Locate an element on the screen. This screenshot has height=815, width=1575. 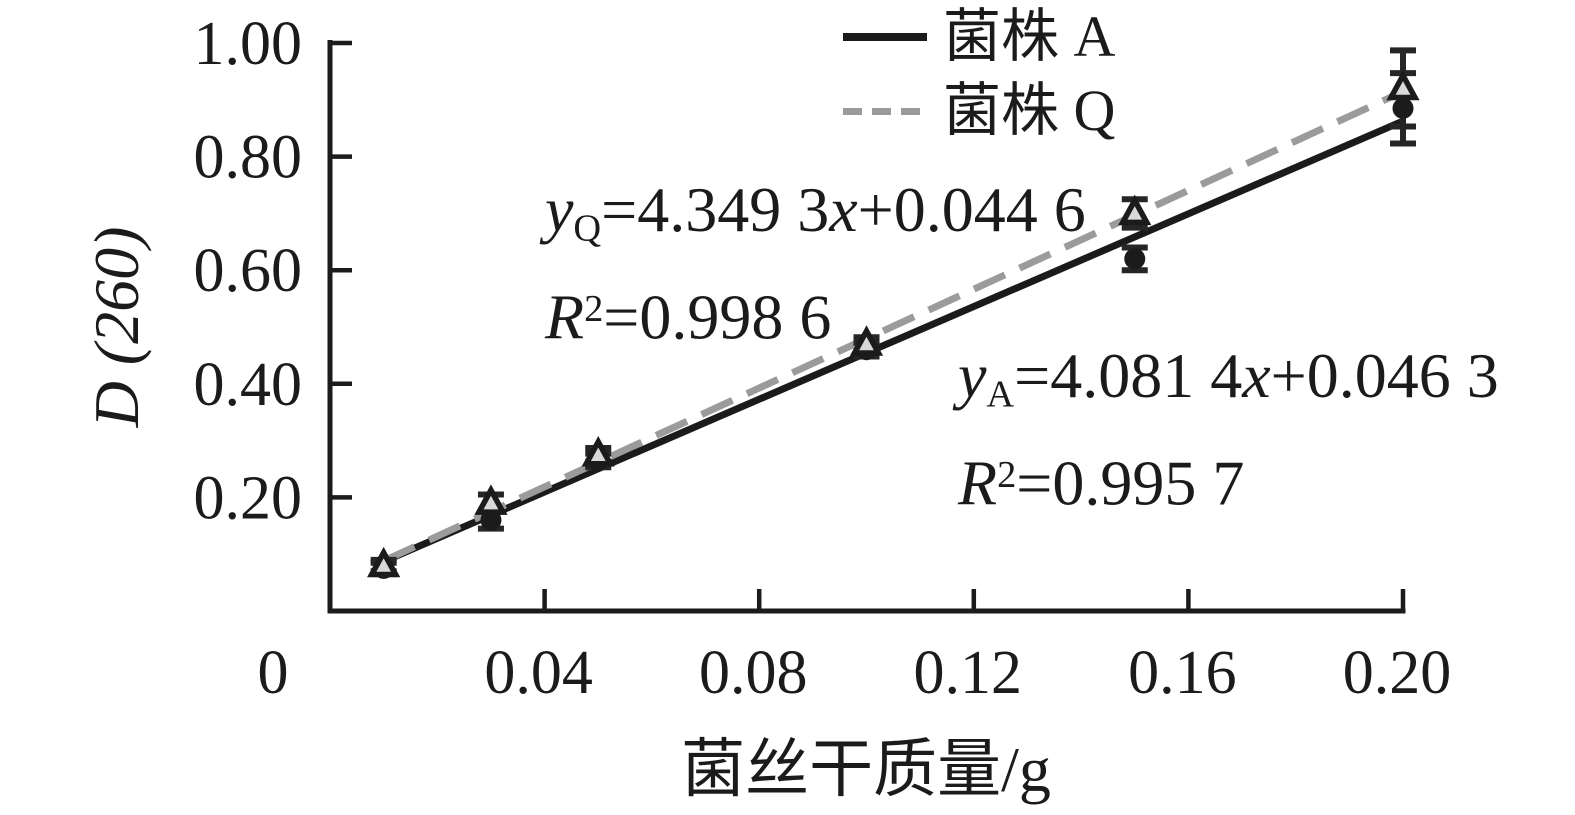
x-tick-label: 0.16 is located at coordinates (1182, 673).